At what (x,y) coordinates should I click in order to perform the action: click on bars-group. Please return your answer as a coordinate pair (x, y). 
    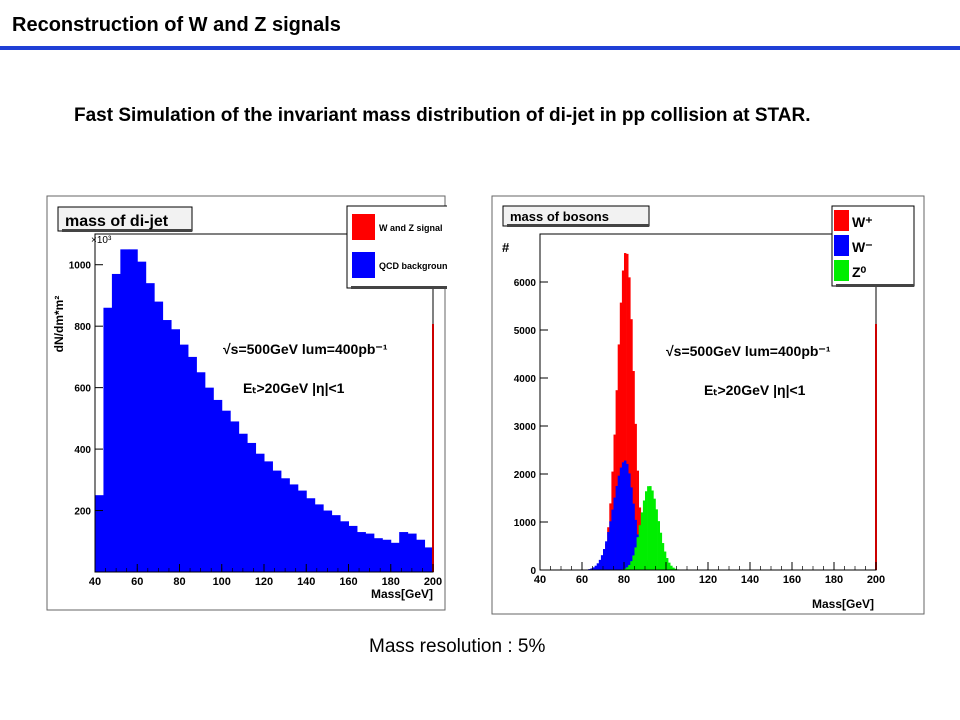
    Looking at the image, I should click on (730, 412).